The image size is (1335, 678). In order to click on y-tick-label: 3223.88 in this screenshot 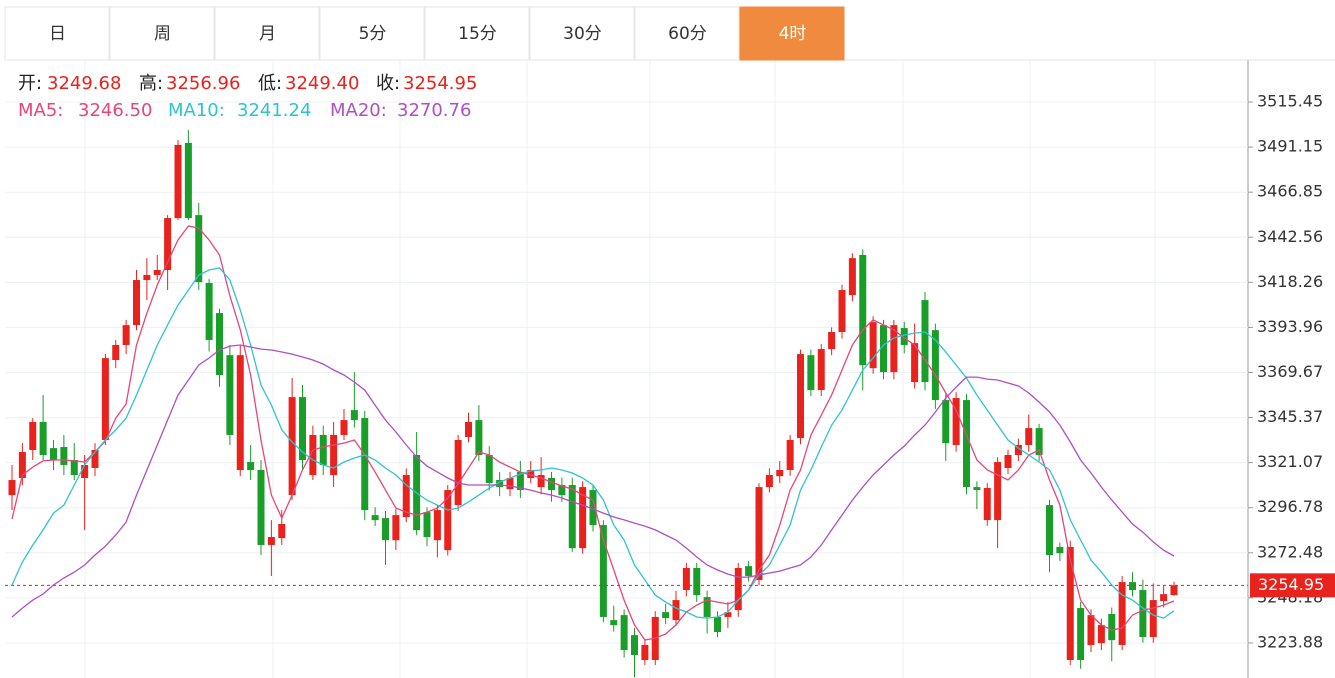, I will do `click(1290, 641)`.